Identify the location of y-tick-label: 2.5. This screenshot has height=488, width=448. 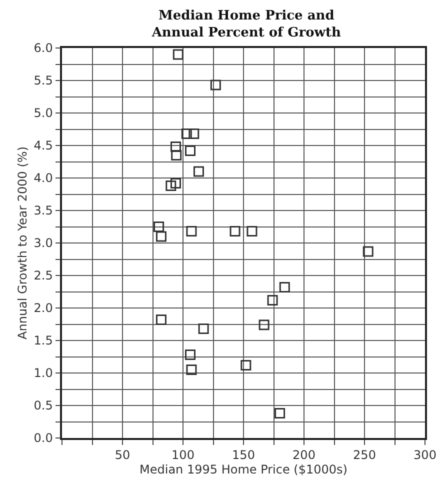
(43, 275).